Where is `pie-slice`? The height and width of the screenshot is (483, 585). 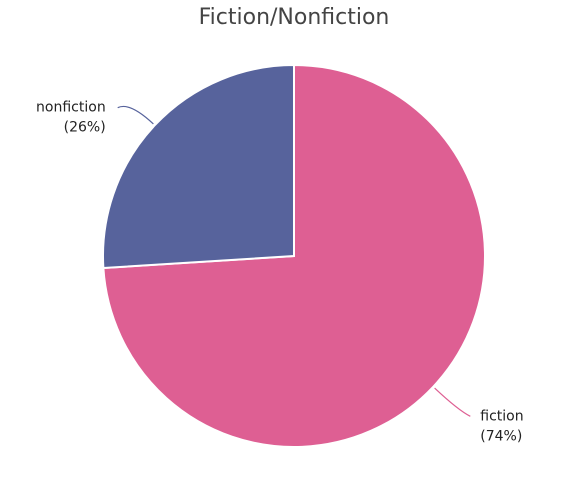 pie-slice is located at coordinates (198, 166).